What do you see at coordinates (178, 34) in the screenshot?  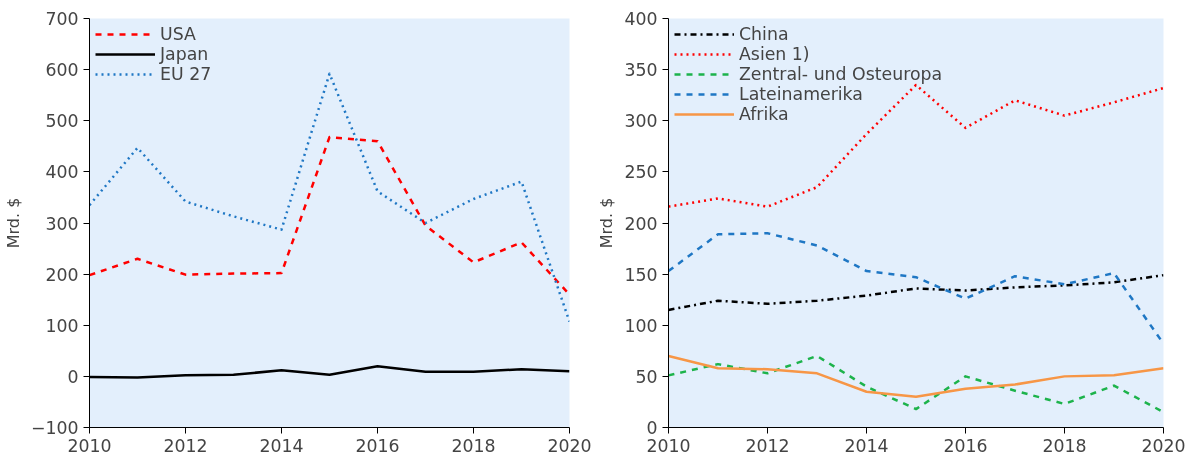 I see `legend-label: USA` at bounding box center [178, 34].